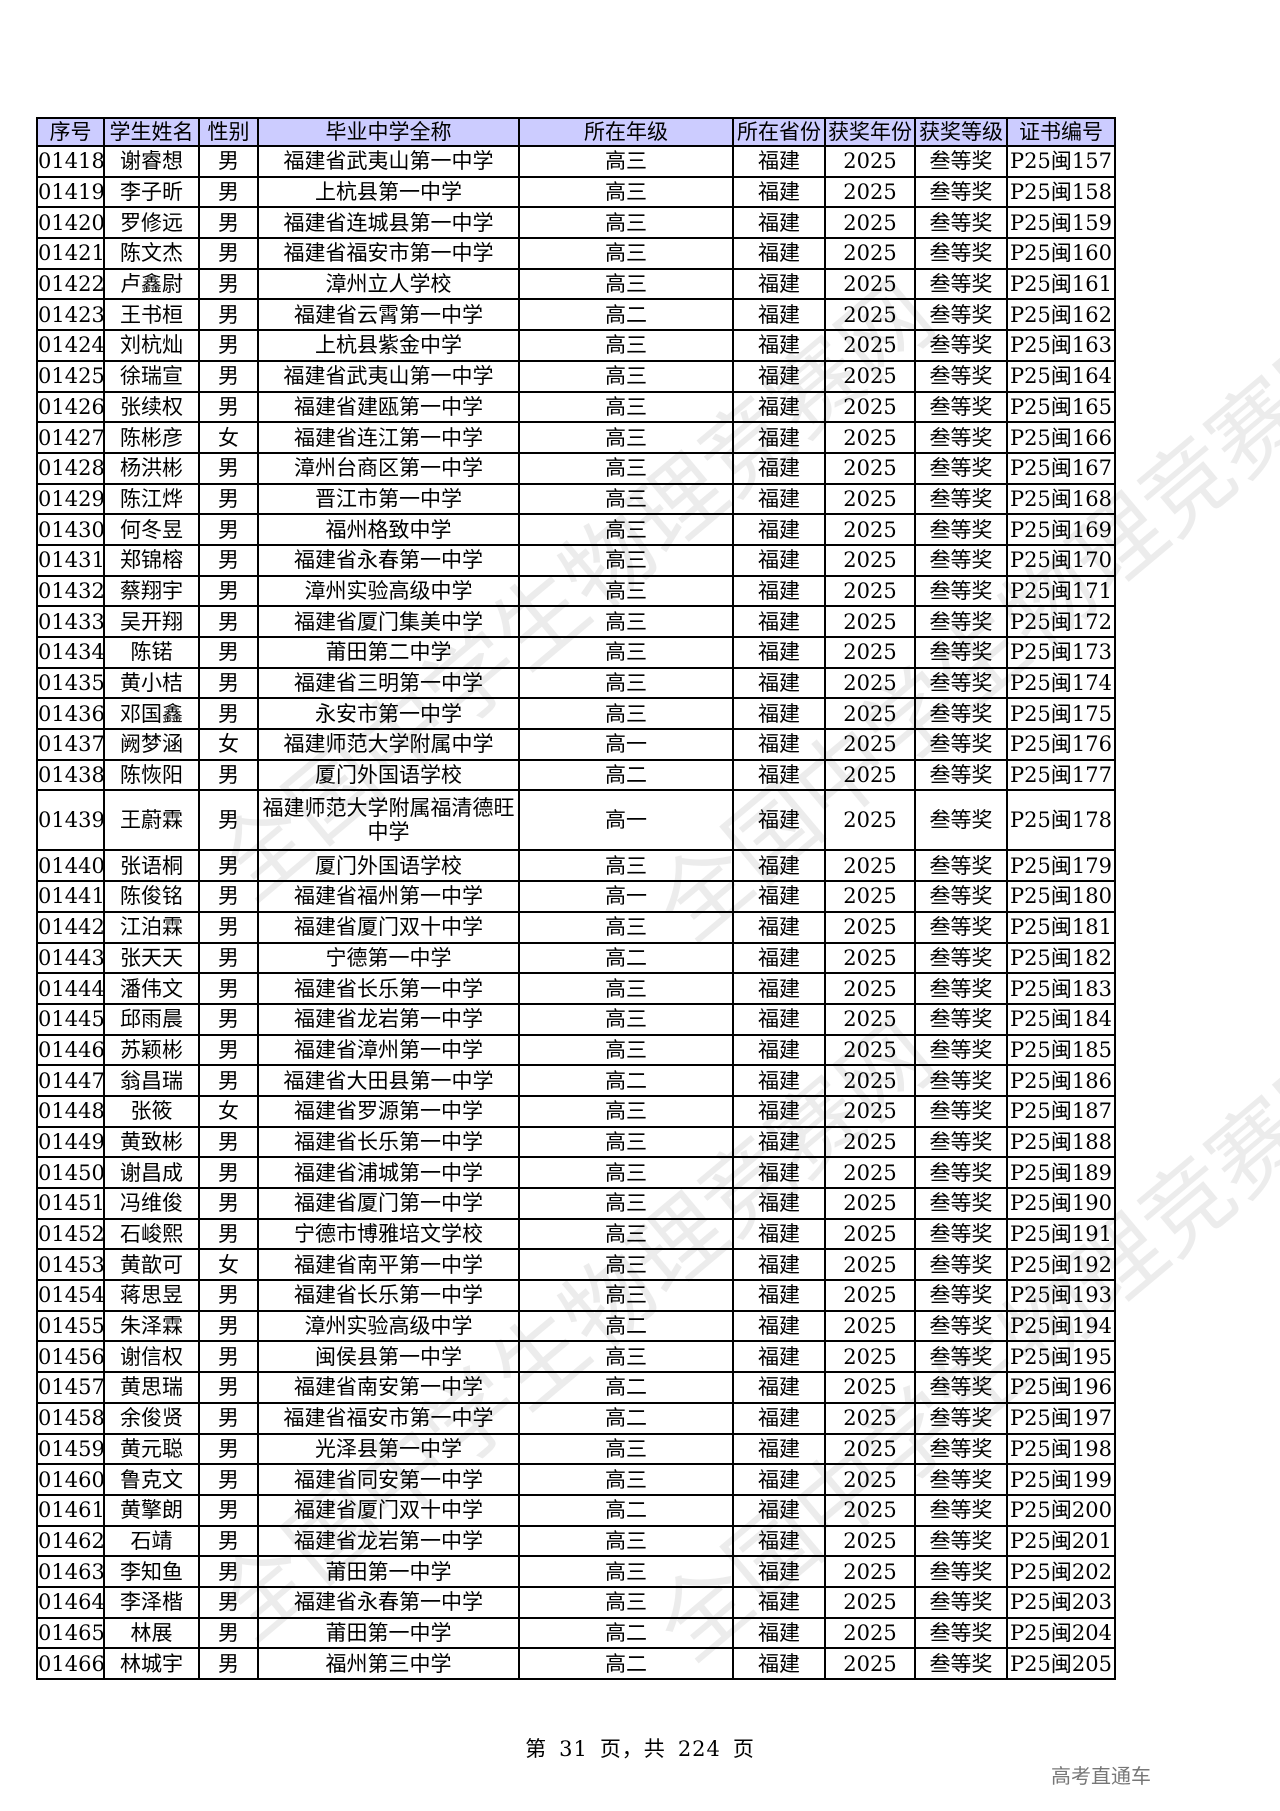  Describe the element at coordinates (576, 1295) in the screenshot. I see `table-row: 01454 蒋思昱男福建省长乐第一中学 高三 福建 2025 叁等奖 P25闽193` at that location.